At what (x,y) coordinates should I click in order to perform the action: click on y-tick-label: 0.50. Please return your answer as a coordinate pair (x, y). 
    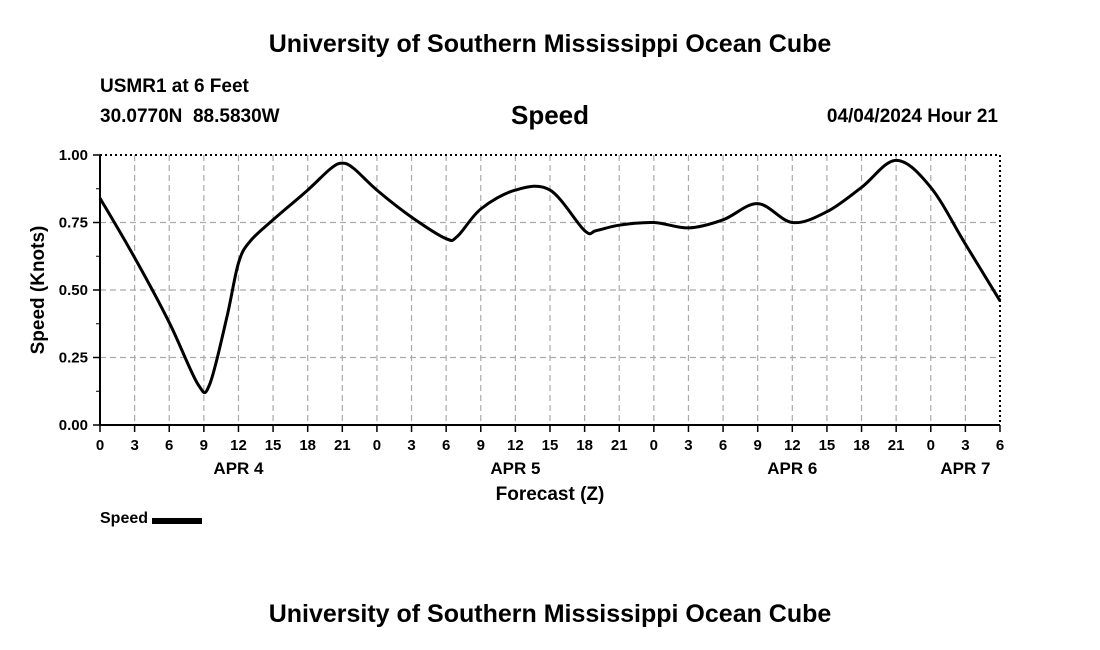
    Looking at the image, I should click on (73, 290).